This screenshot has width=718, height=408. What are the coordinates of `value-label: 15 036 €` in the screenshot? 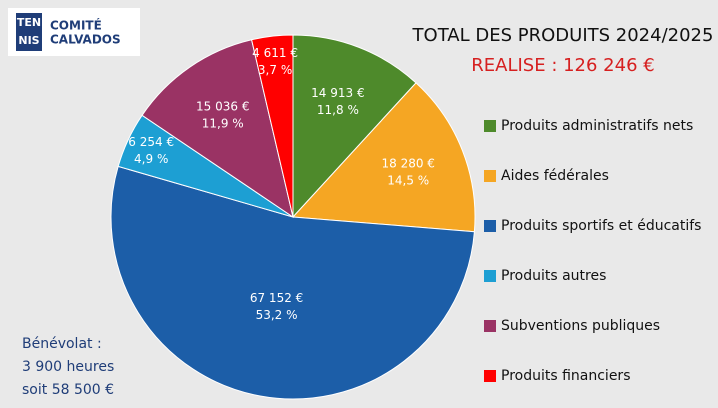 It's located at (222, 107).